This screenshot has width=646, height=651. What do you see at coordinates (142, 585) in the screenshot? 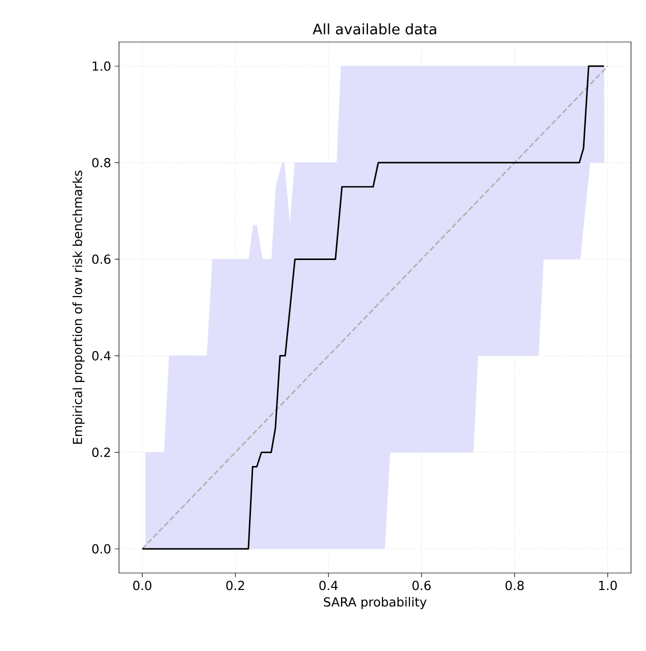
I see `x-tick-label: 0.0` at bounding box center [142, 585].